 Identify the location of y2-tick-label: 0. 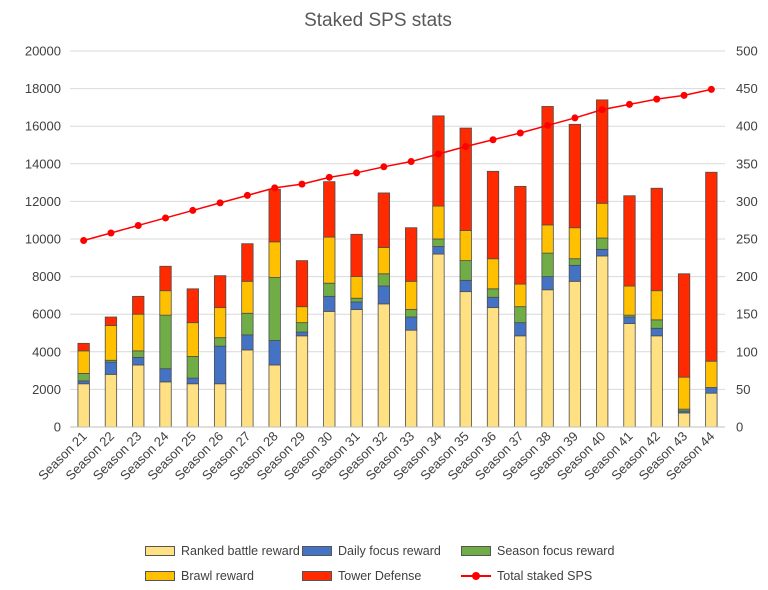
(739, 427).